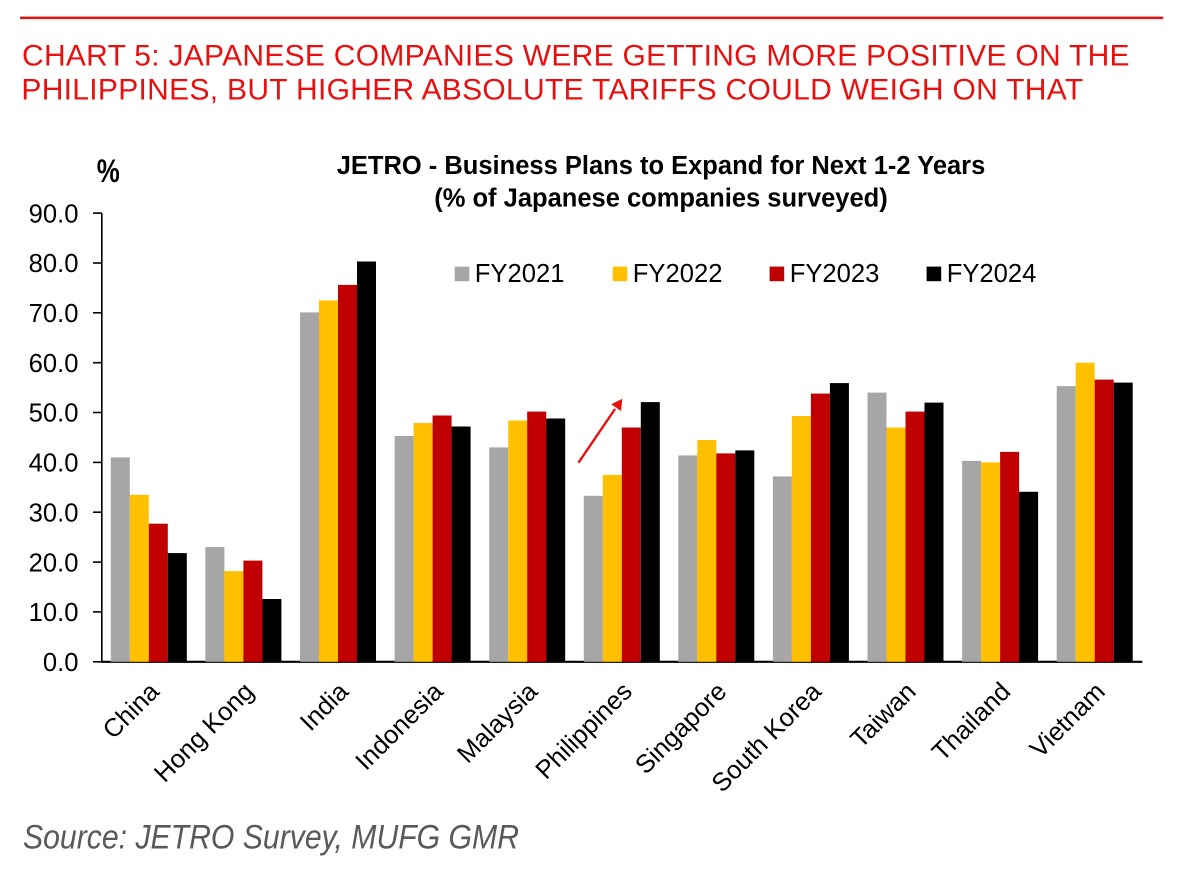 The width and height of the screenshot is (1189, 877). I want to click on svg-text: FY2023, so click(835, 274).